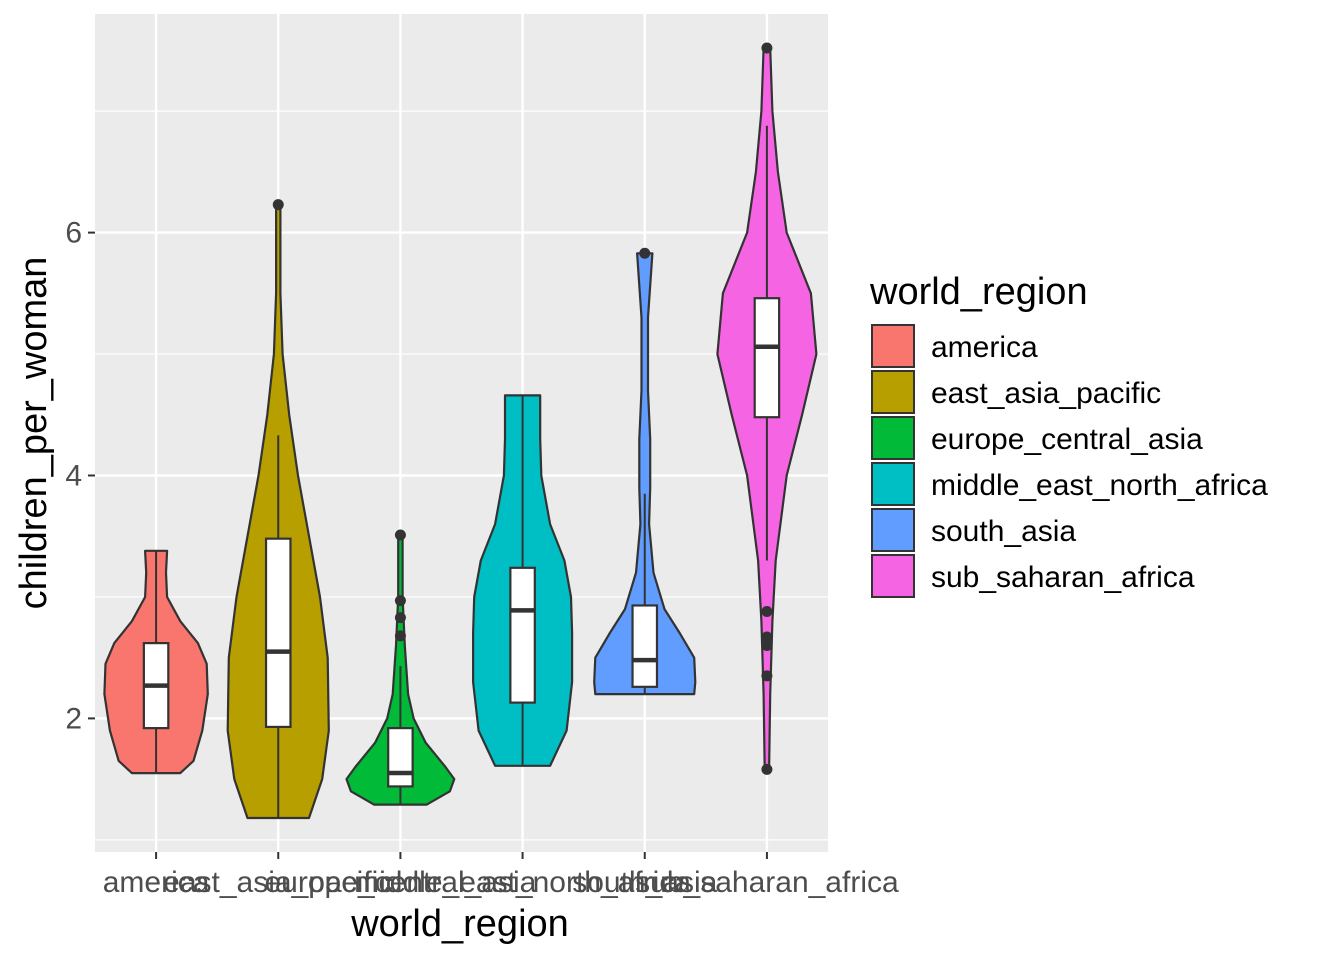 The height and width of the screenshot is (960, 1344). What do you see at coordinates (978, 292) in the screenshot?
I see `legend-title: world_region` at bounding box center [978, 292].